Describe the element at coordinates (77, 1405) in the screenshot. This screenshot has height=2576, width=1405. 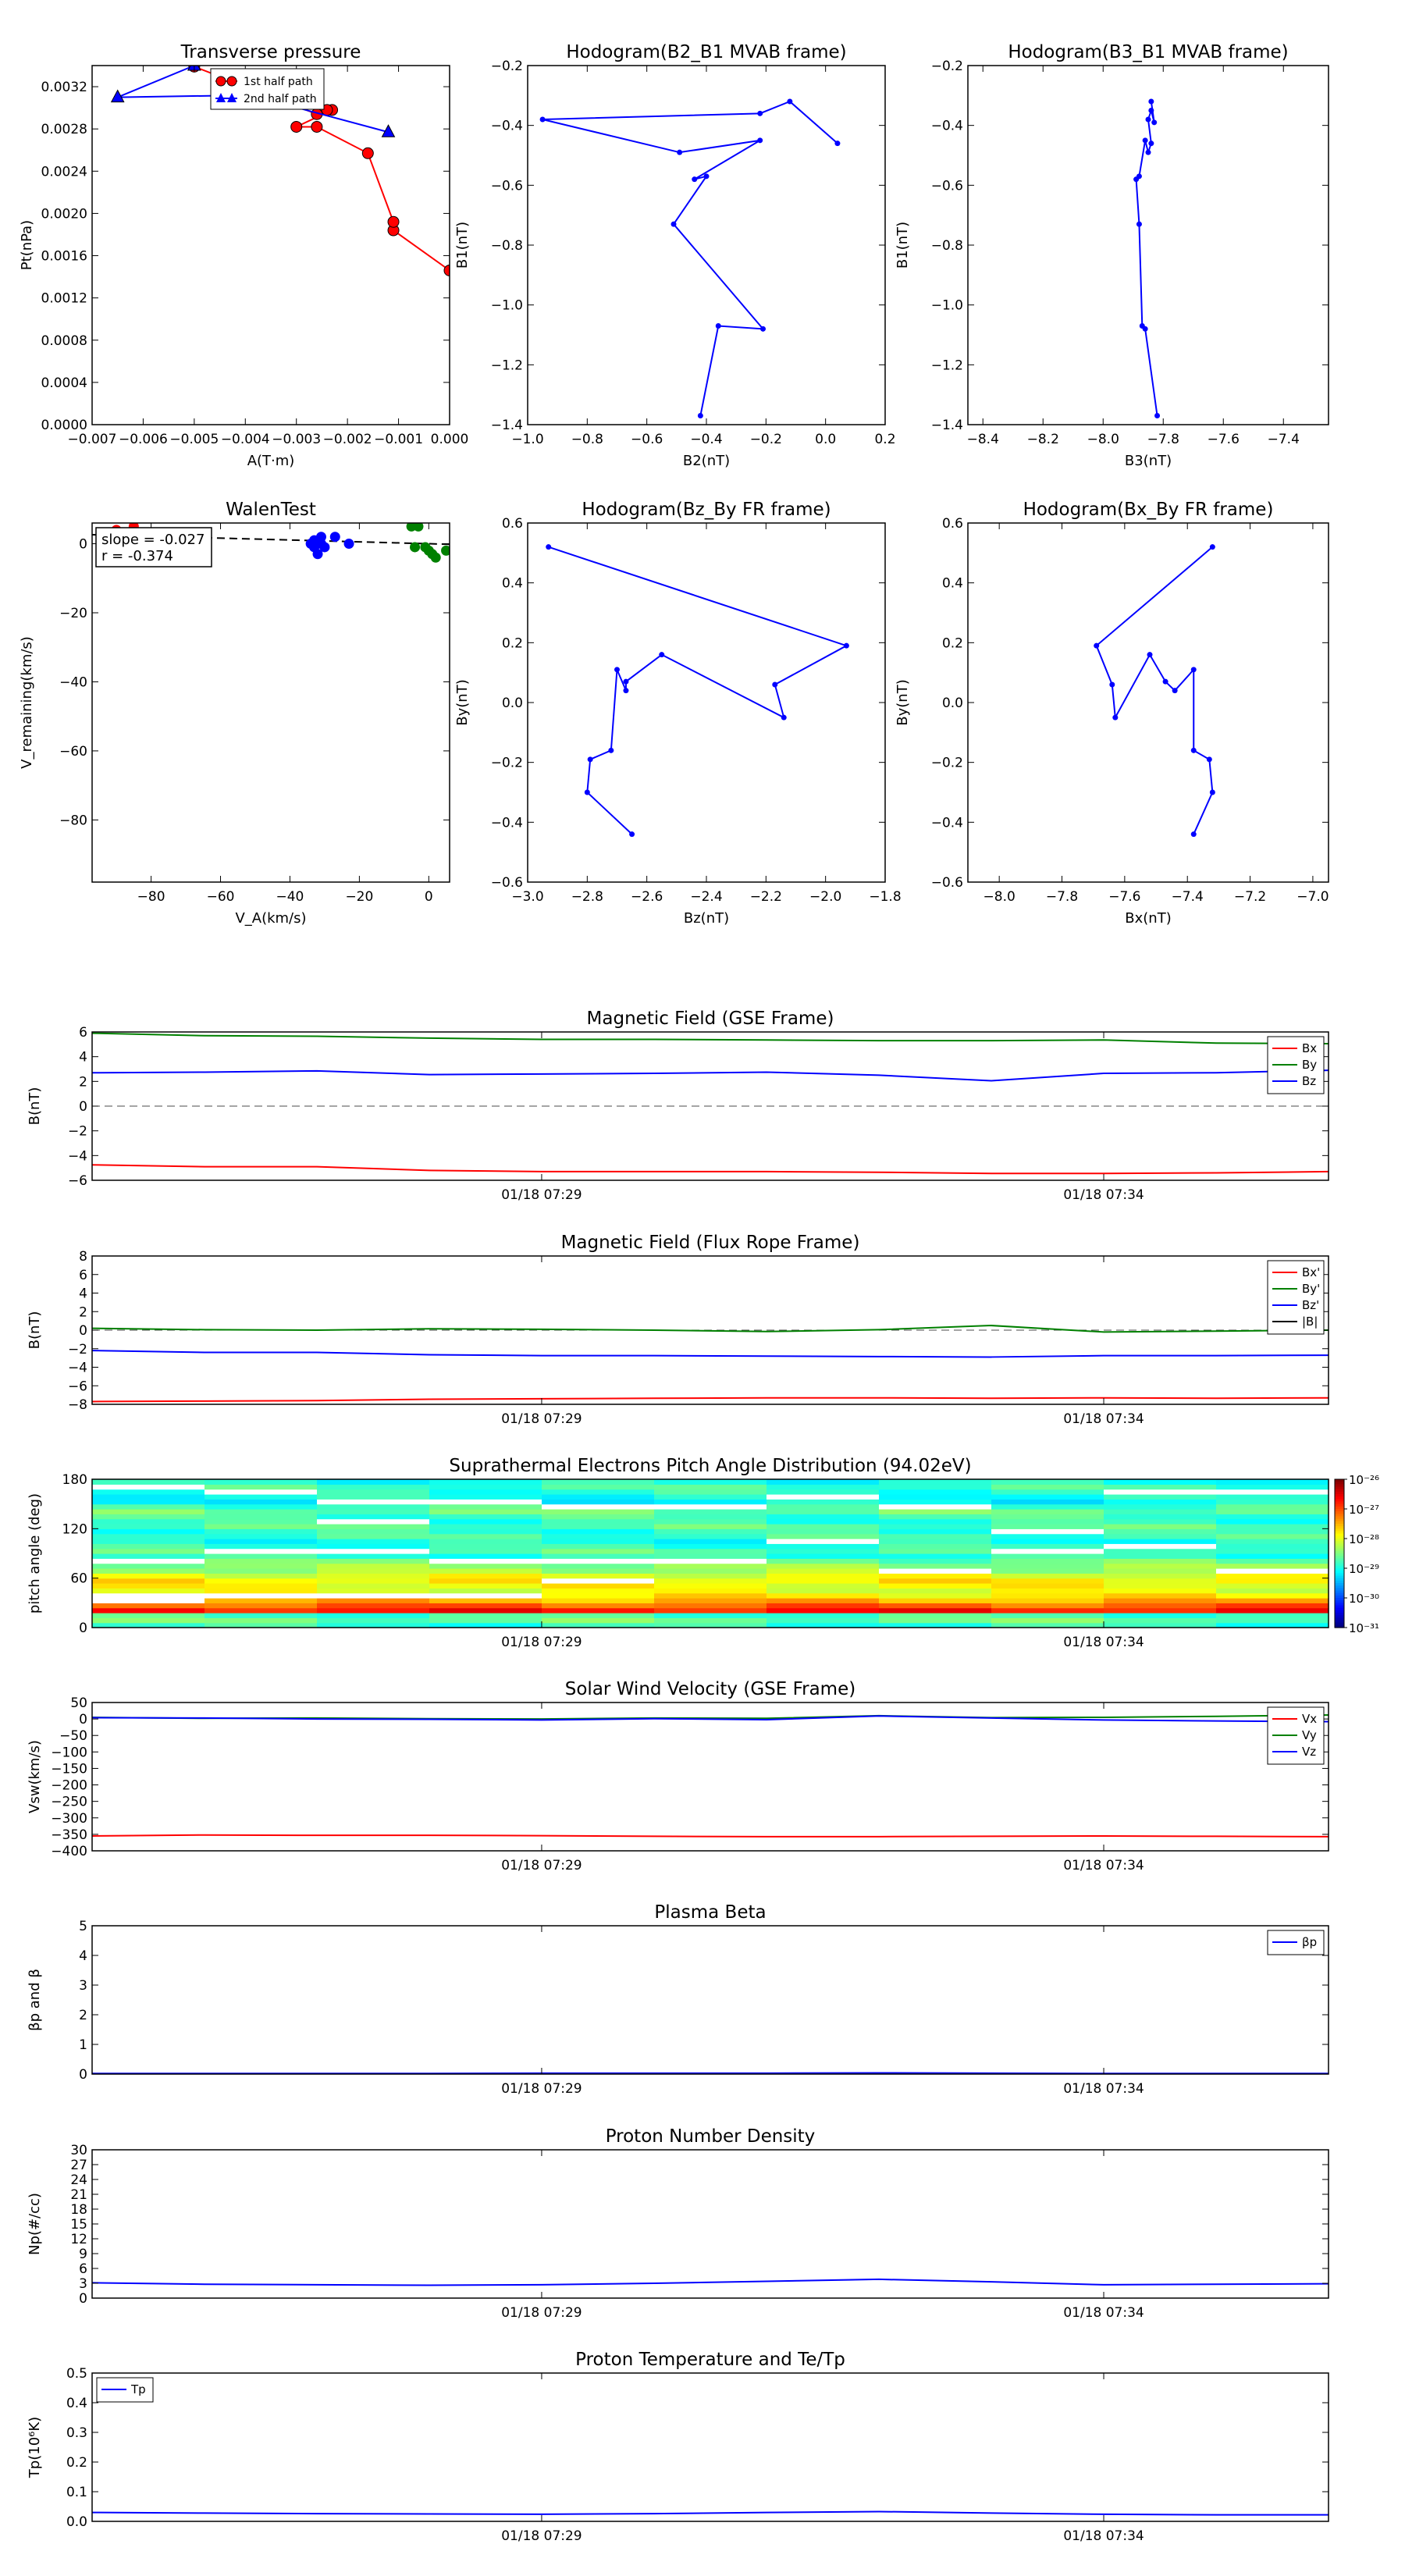
I see `mag_fr-ytick-label: −8` at that location.